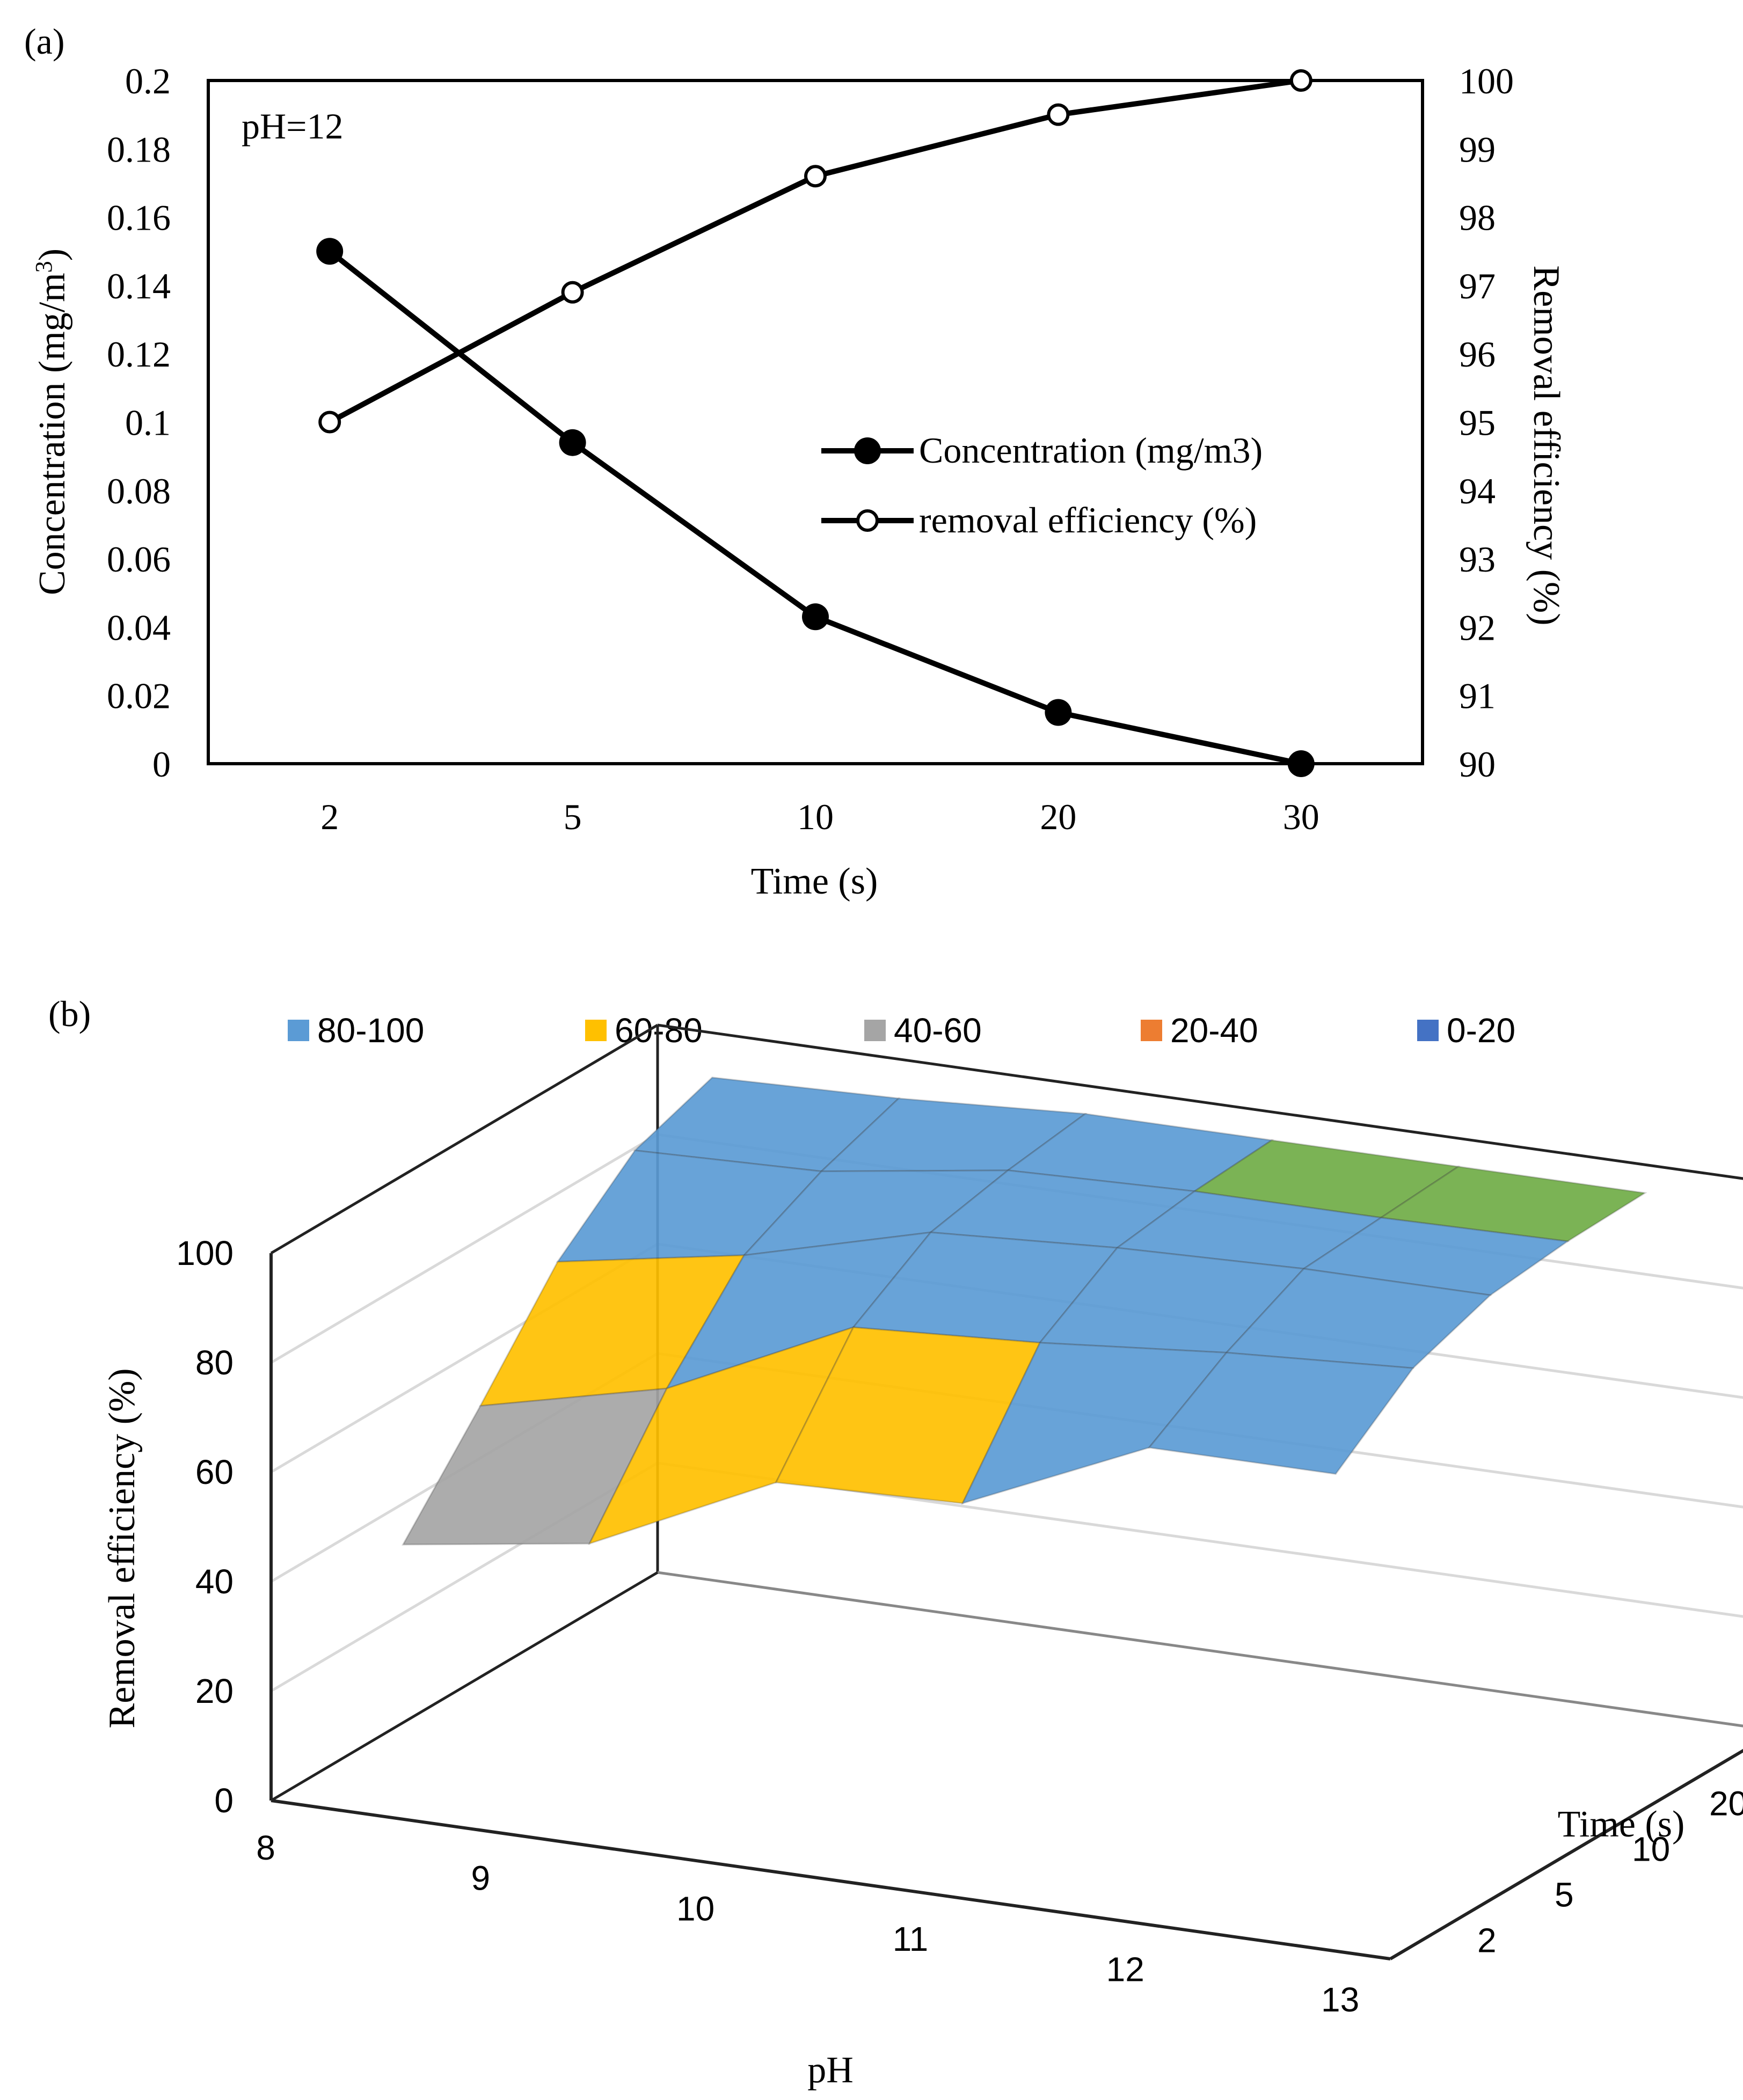  I want to click on ph-axis-line, so click(831, 1879).